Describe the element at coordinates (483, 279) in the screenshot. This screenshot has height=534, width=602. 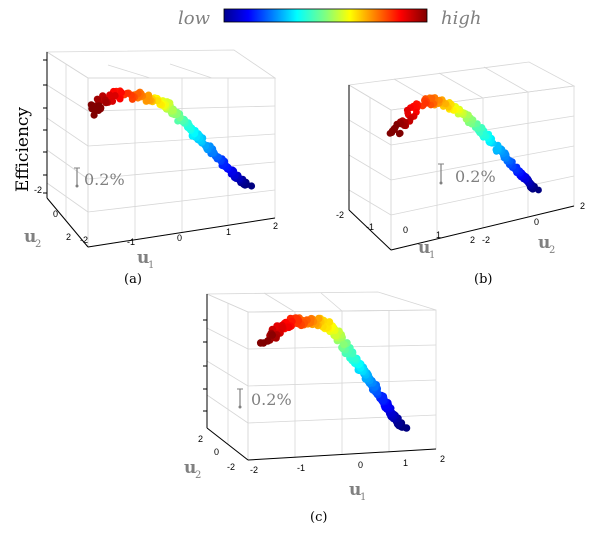
I see `panel-caption: (b)` at that location.